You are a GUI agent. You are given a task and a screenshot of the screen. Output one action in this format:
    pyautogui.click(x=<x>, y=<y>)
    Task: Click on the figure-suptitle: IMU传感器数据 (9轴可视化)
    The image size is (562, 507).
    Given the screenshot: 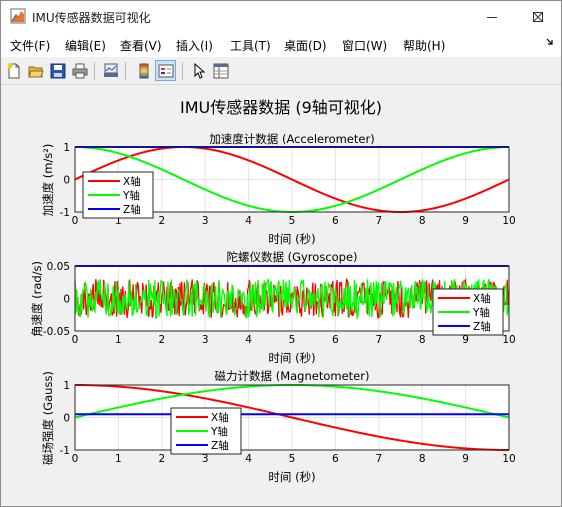 What is the action you would take?
    pyautogui.click(x=281, y=107)
    